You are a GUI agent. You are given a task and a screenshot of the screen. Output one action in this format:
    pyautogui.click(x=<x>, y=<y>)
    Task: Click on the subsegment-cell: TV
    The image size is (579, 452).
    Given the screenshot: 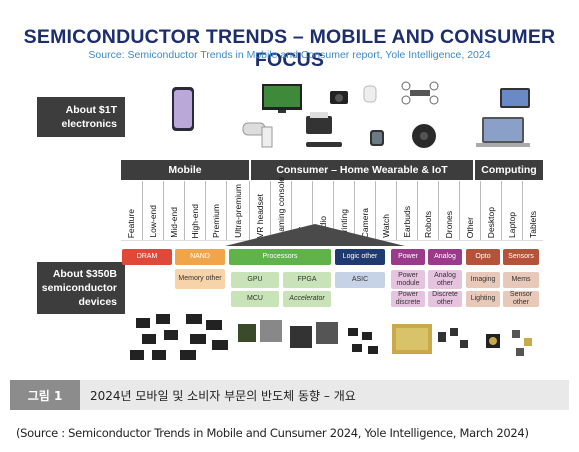 What is the action you would take?
    pyautogui.click(x=301, y=210)
    